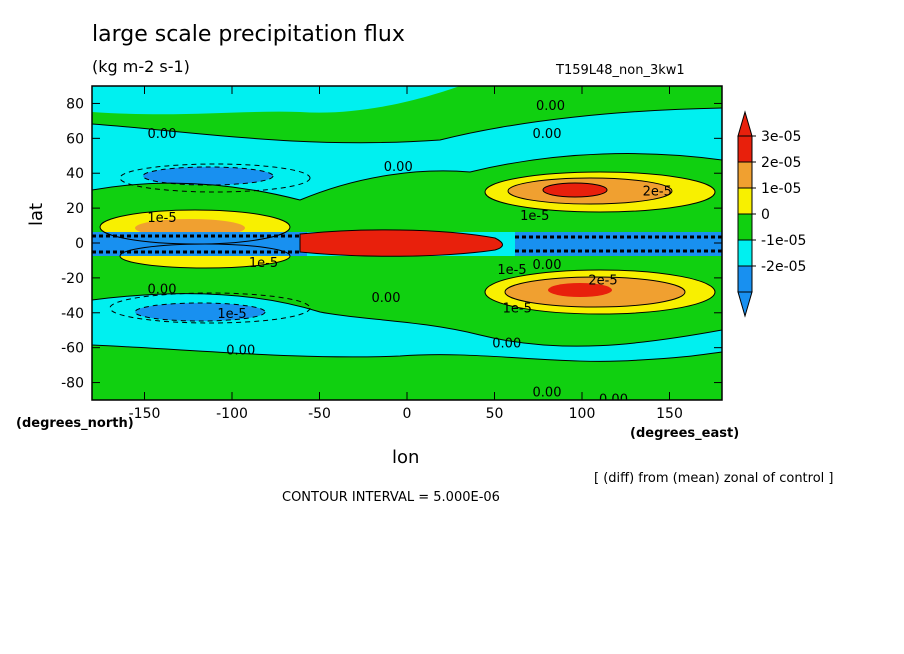 This screenshot has width=904, height=654. I want to click on colorbar: 3e-05 2e-05 1e-05 0 -1e-05 -2e-05, so click(771, 214).